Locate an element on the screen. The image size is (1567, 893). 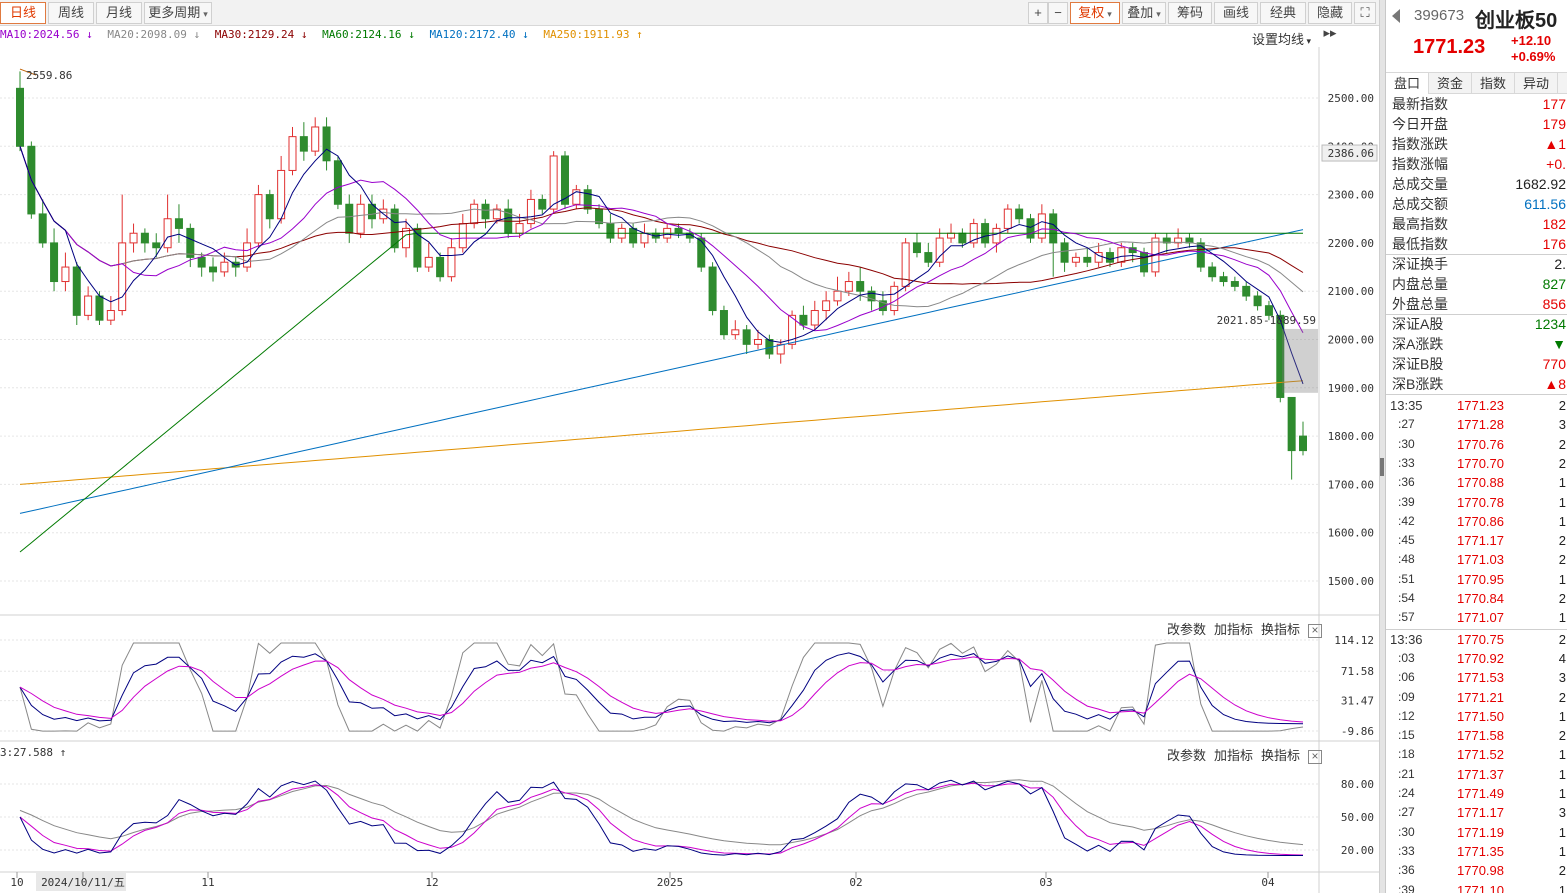
tick-price: 1771.03 is located at coordinates (1480, 560).